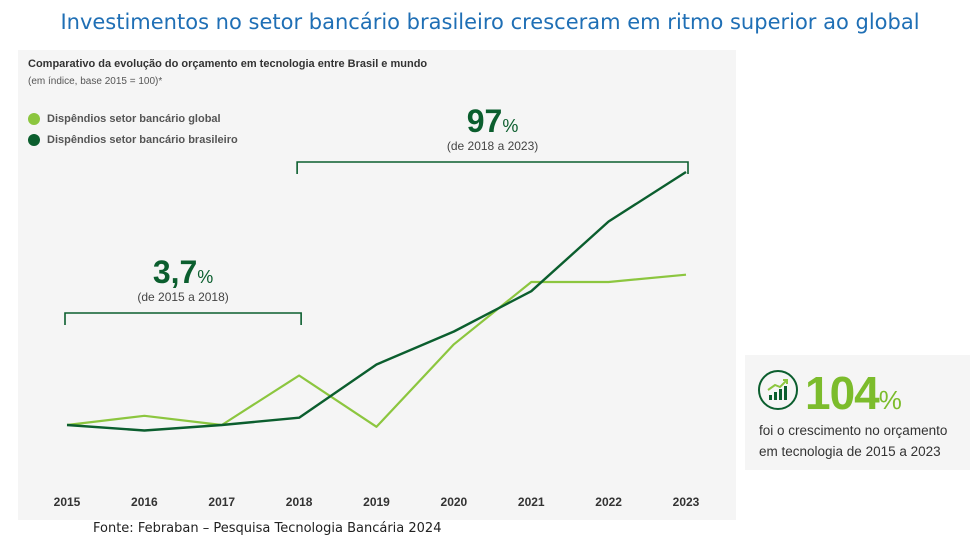 The height and width of the screenshot is (551, 980). Describe the element at coordinates (492, 167) in the screenshot. I see `bracket-2018-2023` at that location.